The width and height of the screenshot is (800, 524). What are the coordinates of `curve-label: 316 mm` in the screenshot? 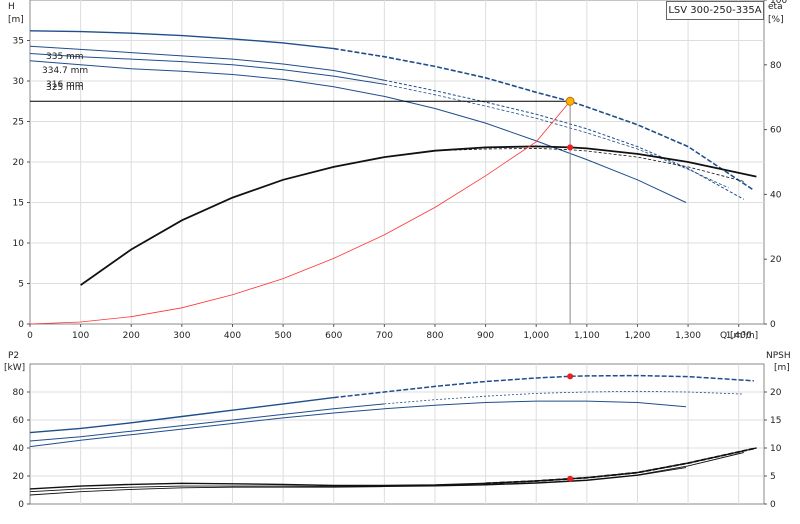 It's located at (65, 85).